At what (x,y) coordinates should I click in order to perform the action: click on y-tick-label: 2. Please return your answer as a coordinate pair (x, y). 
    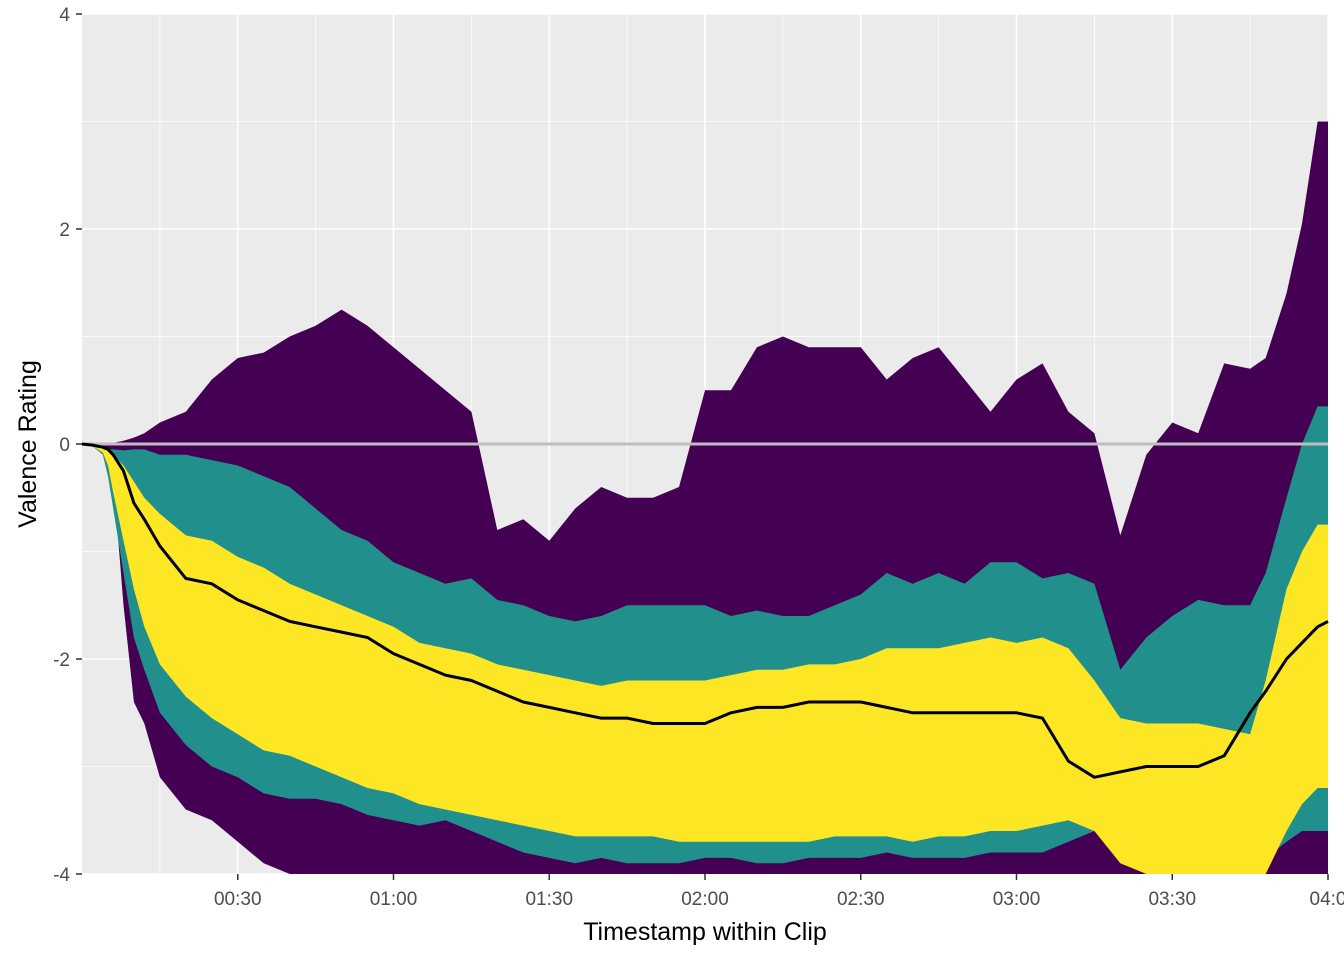
    Looking at the image, I should click on (64, 230).